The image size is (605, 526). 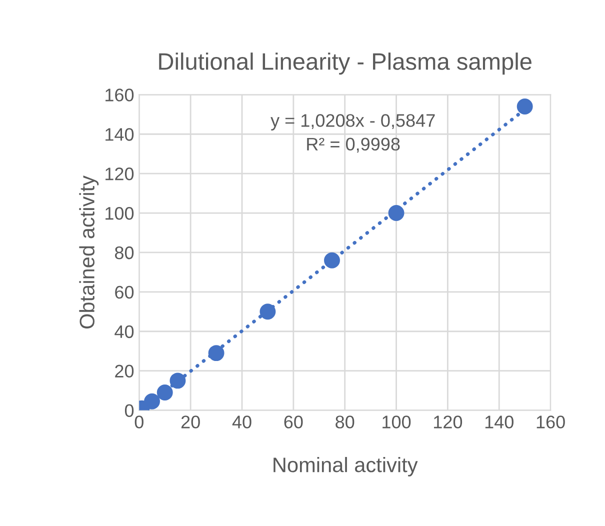 What do you see at coordinates (345, 422) in the screenshot?
I see `x-tick-label: 80` at bounding box center [345, 422].